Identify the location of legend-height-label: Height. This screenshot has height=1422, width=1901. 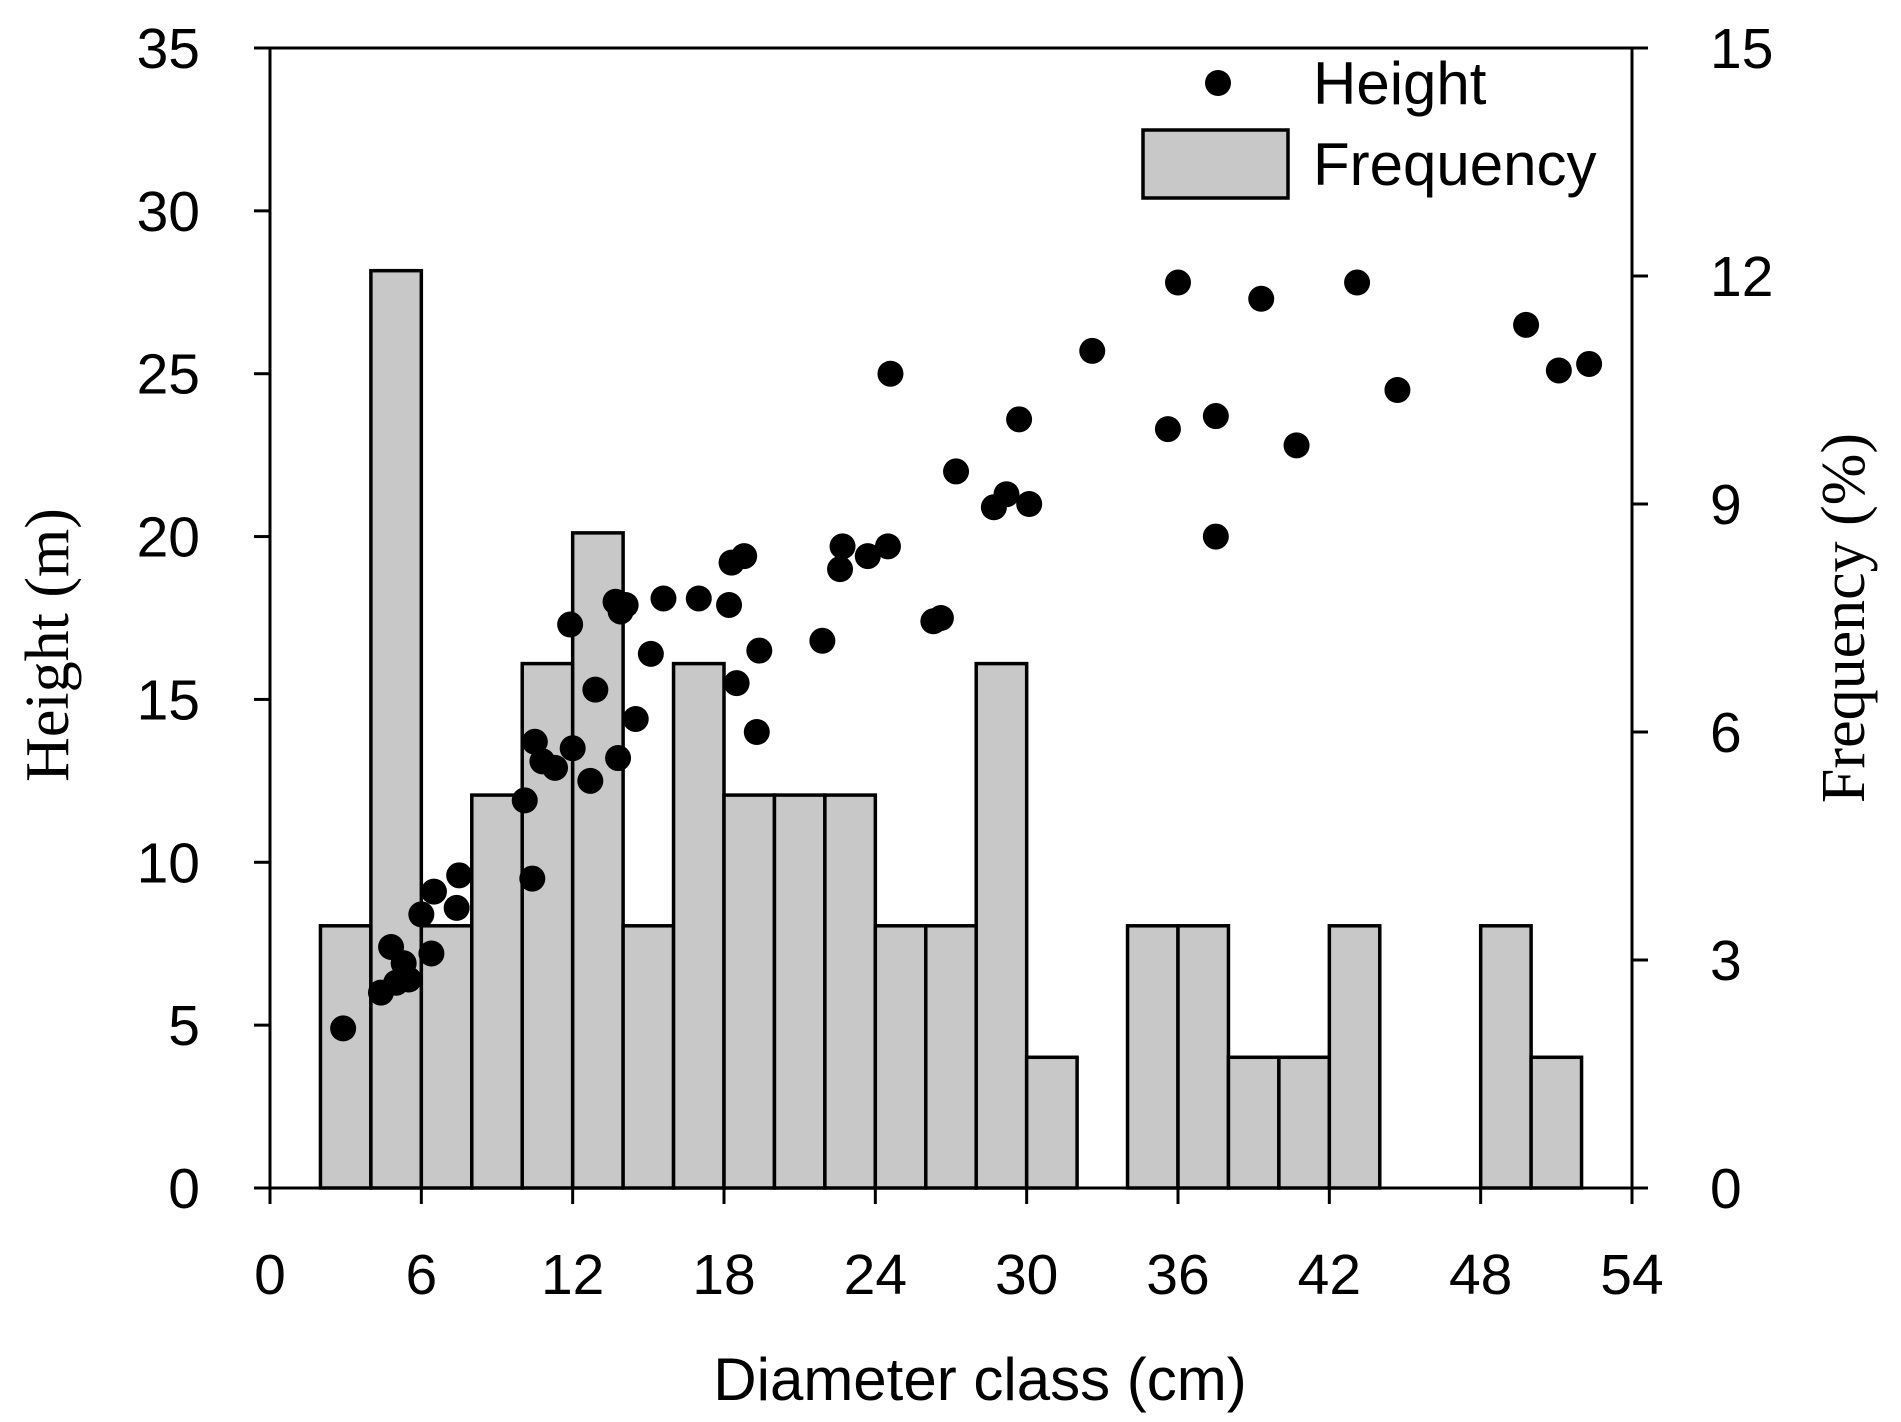
(1400, 83).